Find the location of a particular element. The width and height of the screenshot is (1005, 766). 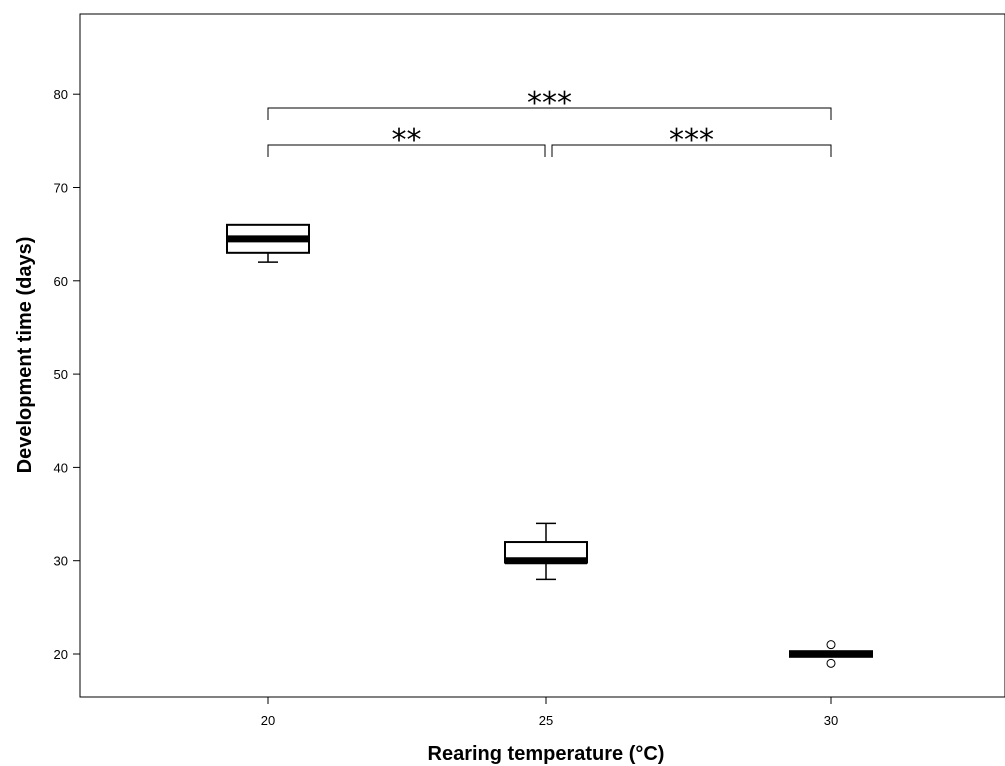

y-tick-label: 80 is located at coordinates (61, 94).